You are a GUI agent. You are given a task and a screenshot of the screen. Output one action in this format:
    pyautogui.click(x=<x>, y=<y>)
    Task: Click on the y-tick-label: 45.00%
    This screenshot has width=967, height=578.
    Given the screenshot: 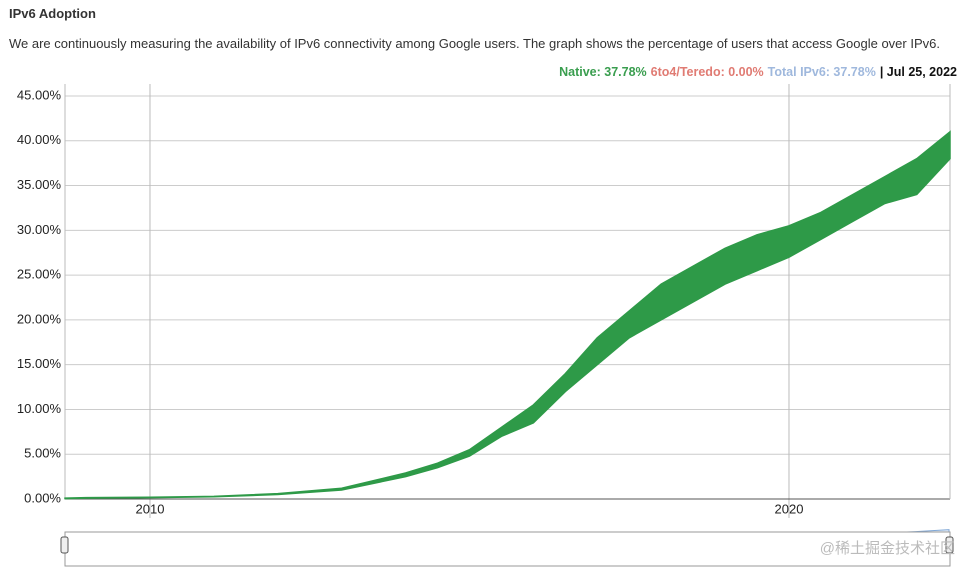 What is the action you would take?
    pyautogui.click(x=39, y=94)
    